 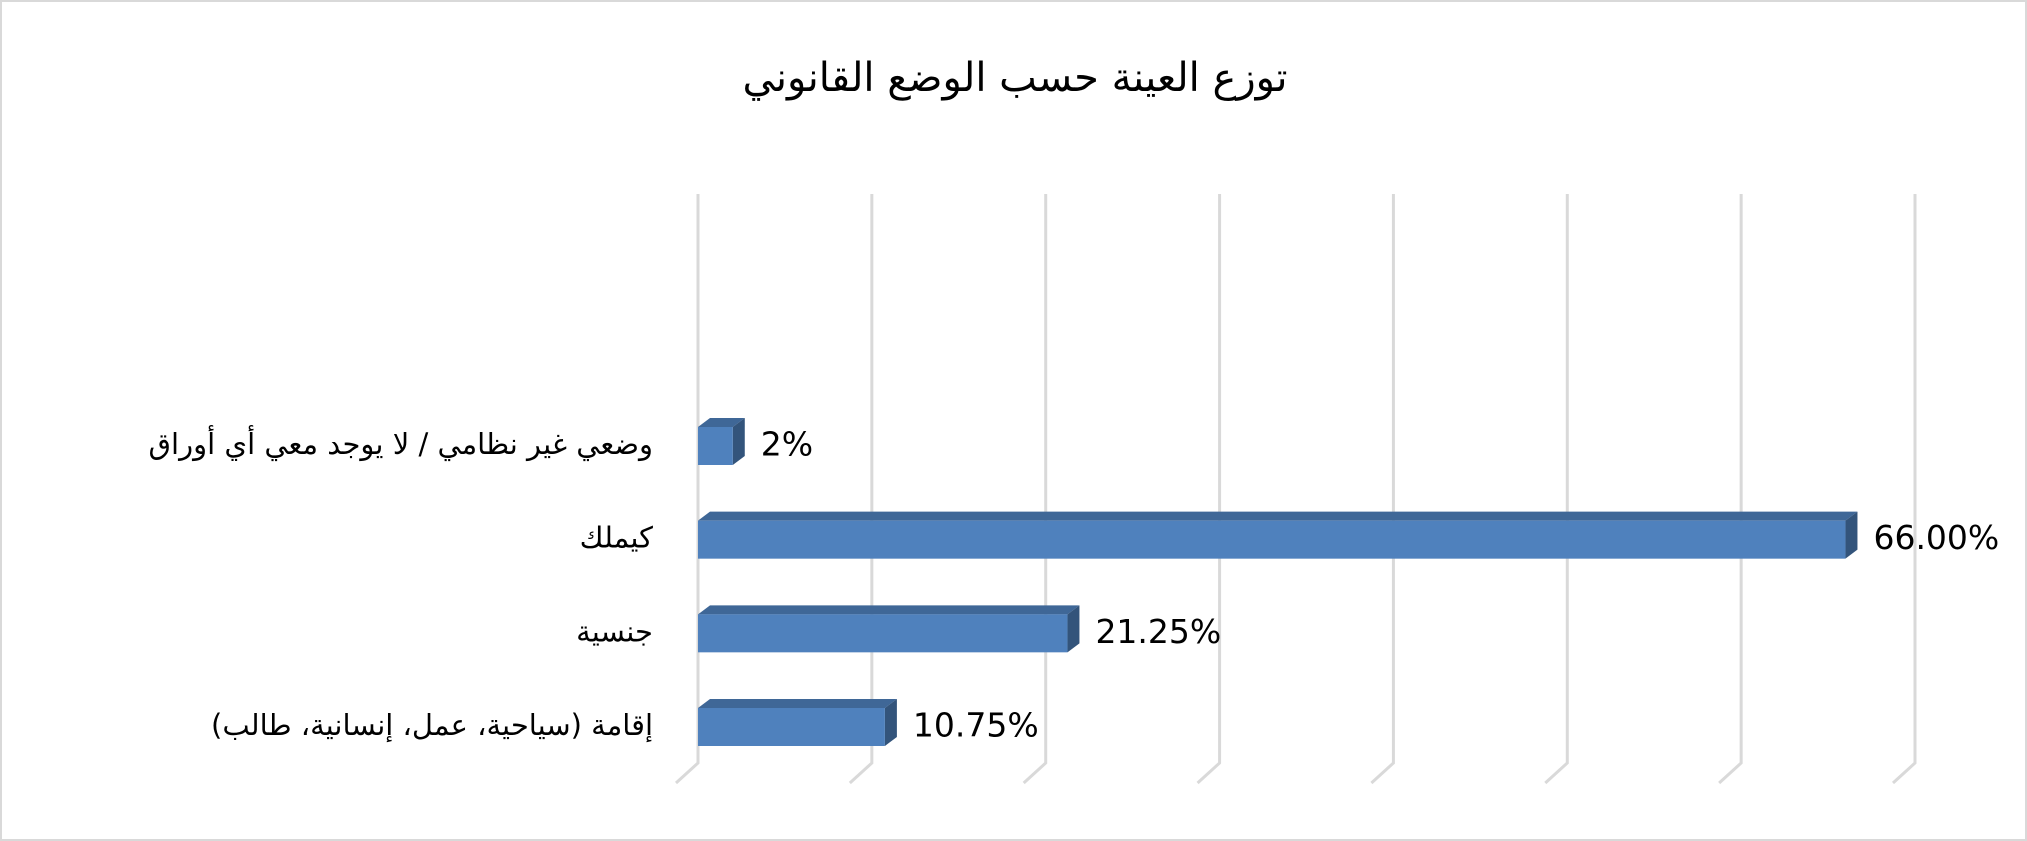 I want to click on category-label: كيملك, so click(x=617, y=538).